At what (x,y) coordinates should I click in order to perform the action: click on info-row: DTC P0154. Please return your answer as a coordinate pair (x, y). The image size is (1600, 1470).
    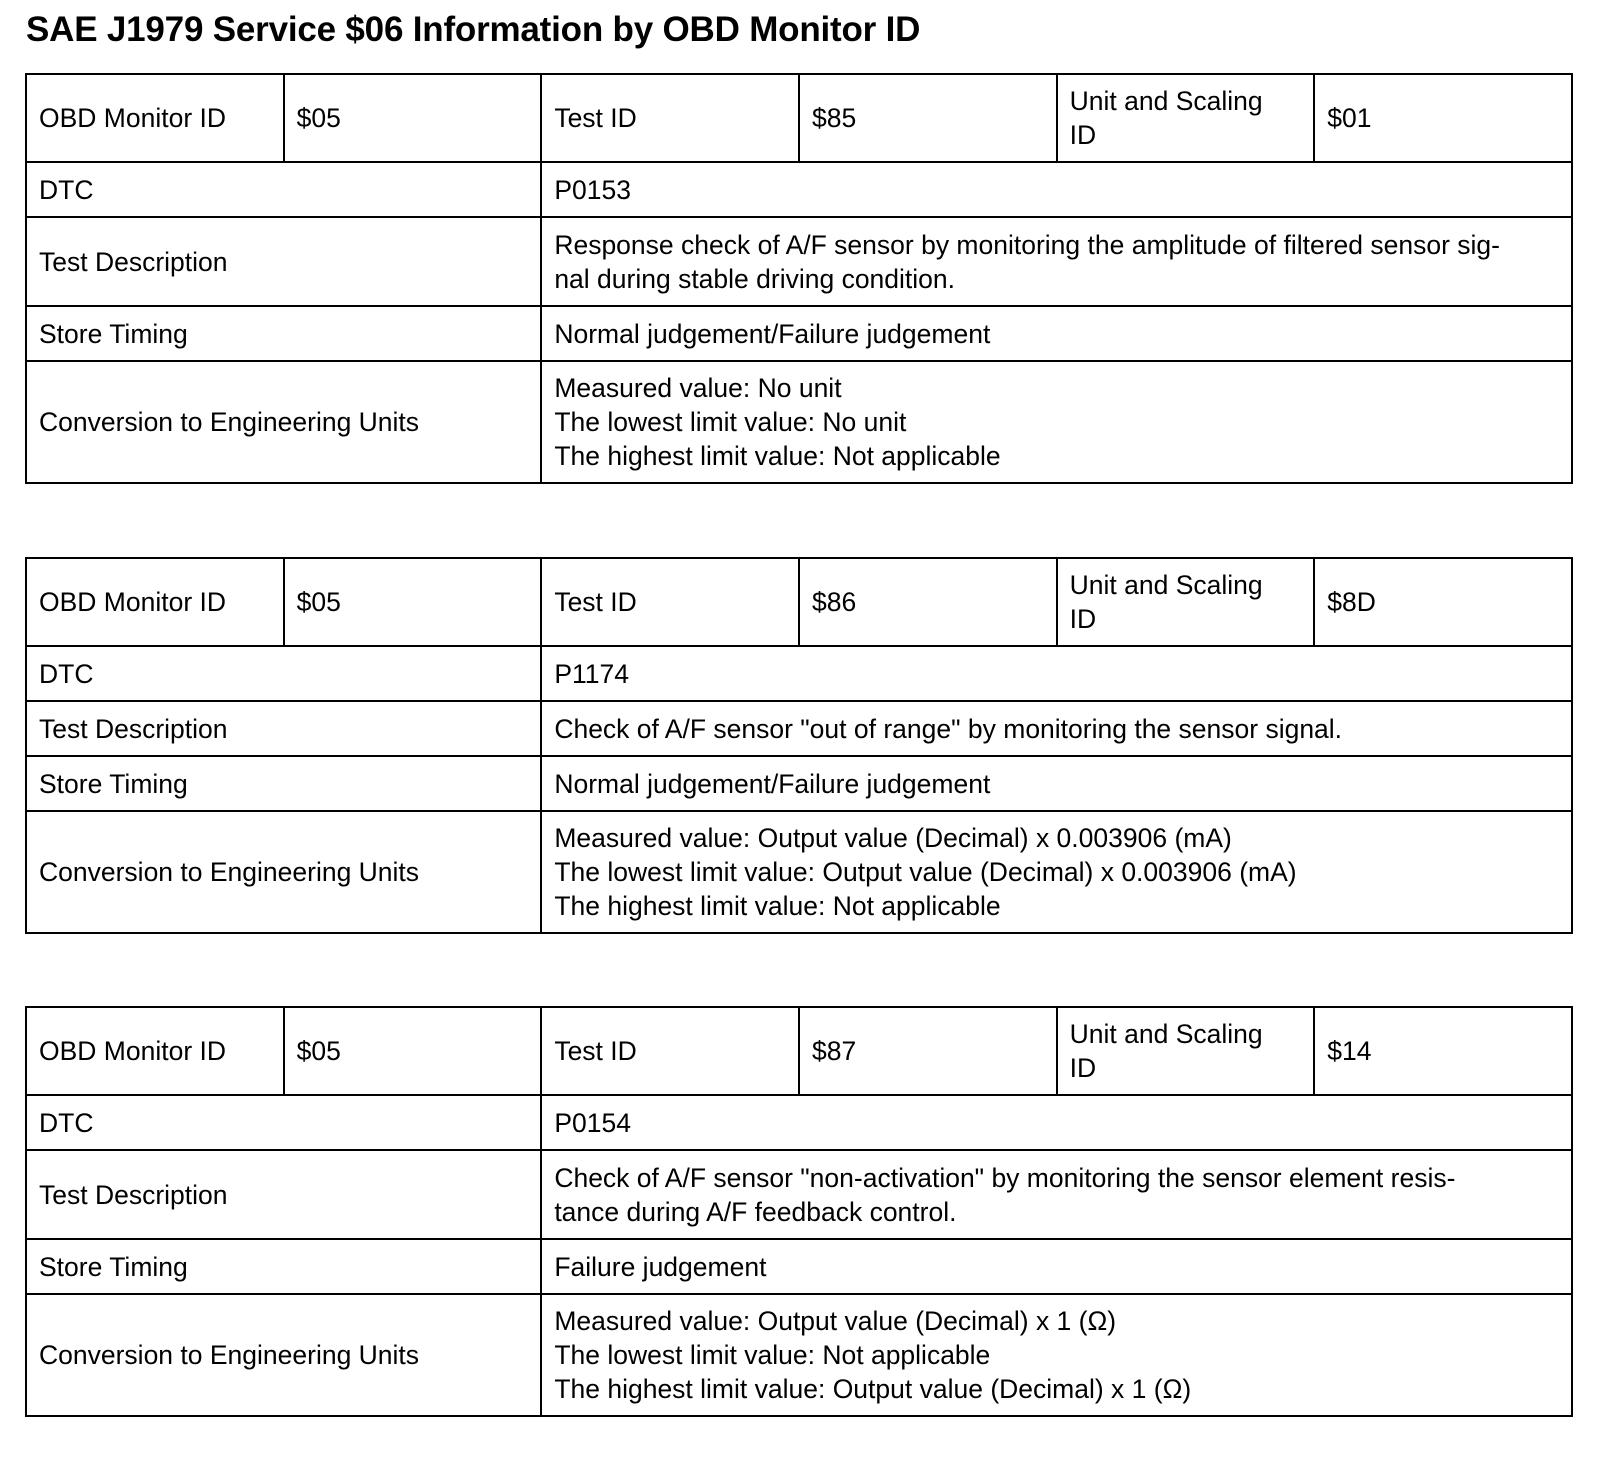
    Looking at the image, I should click on (798, 1122).